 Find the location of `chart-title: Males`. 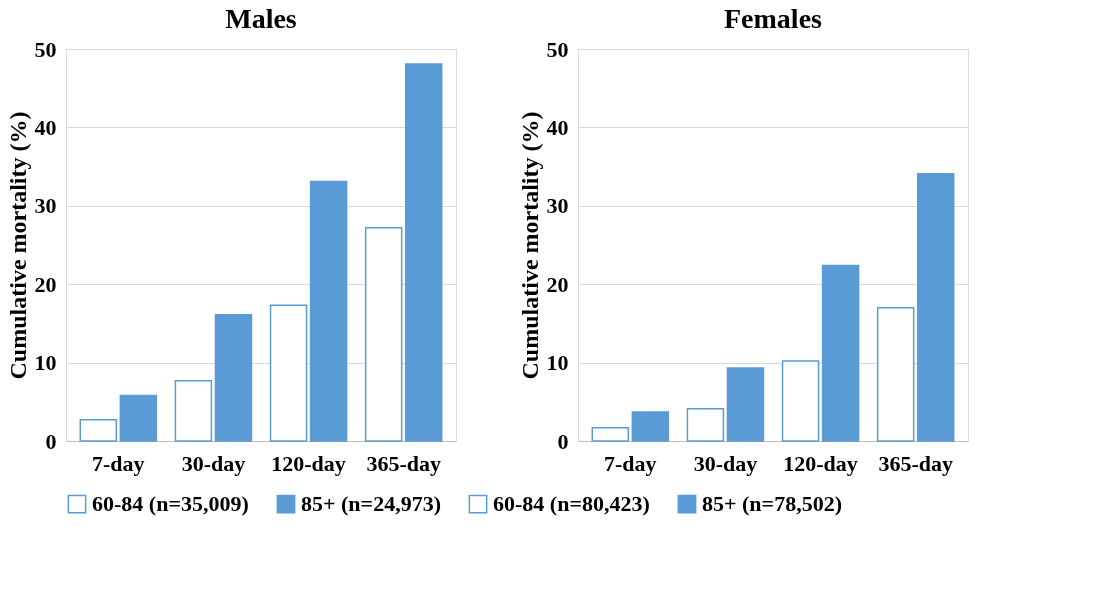

chart-title: Males is located at coordinates (261, 18).